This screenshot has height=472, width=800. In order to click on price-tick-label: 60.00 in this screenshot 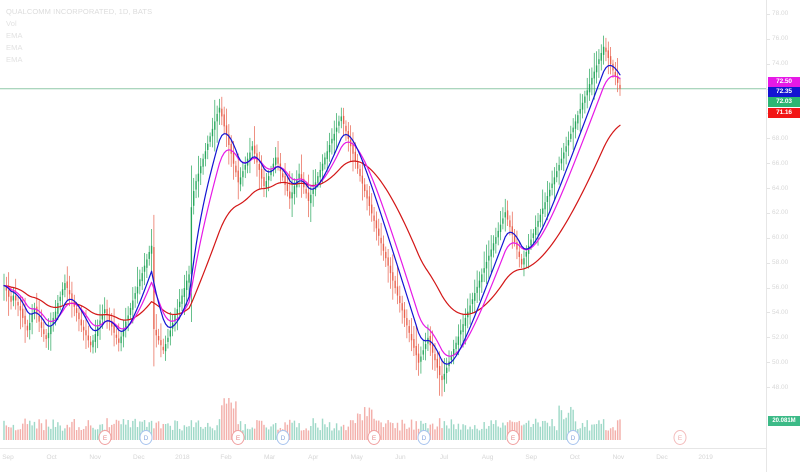, I will do `click(780, 238)`.